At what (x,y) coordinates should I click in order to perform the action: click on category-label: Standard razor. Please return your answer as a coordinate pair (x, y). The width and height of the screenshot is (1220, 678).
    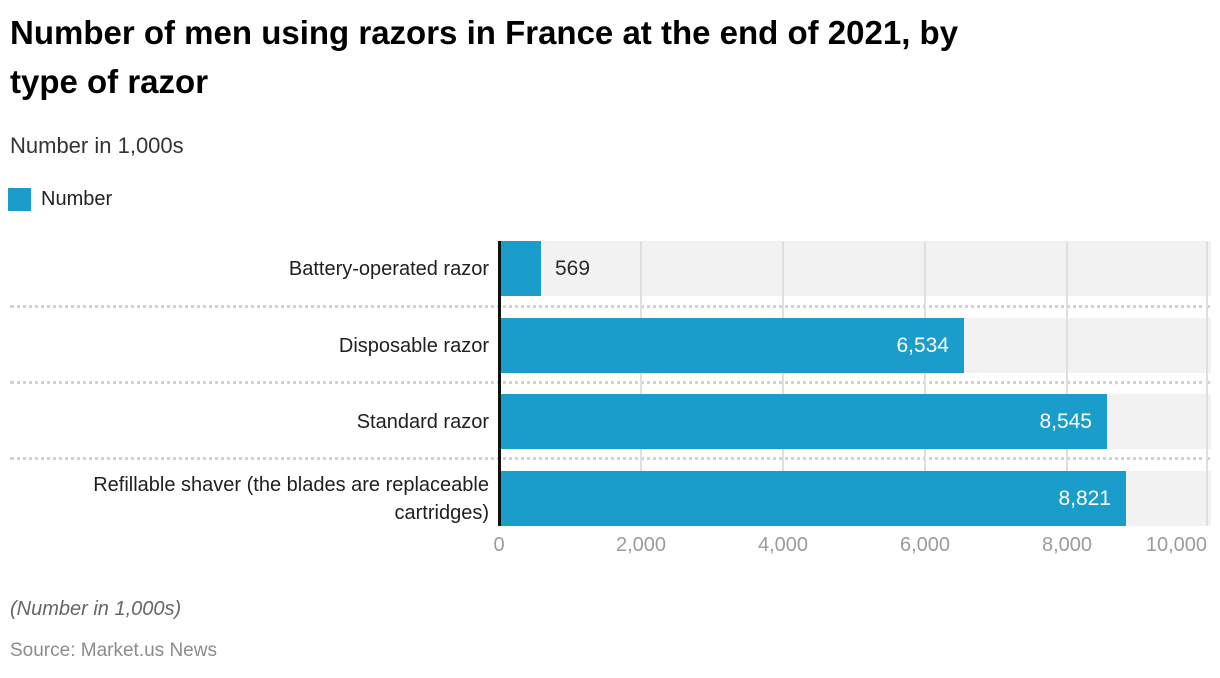
    Looking at the image, I should click on (422, 421).